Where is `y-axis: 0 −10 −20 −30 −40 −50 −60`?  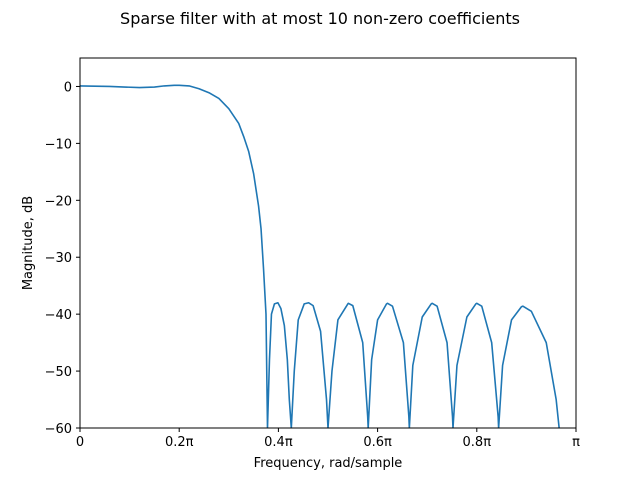 y-axis: 0 −10 −20 −30 −40 −50 −60 is located at coordinates (62, 258).